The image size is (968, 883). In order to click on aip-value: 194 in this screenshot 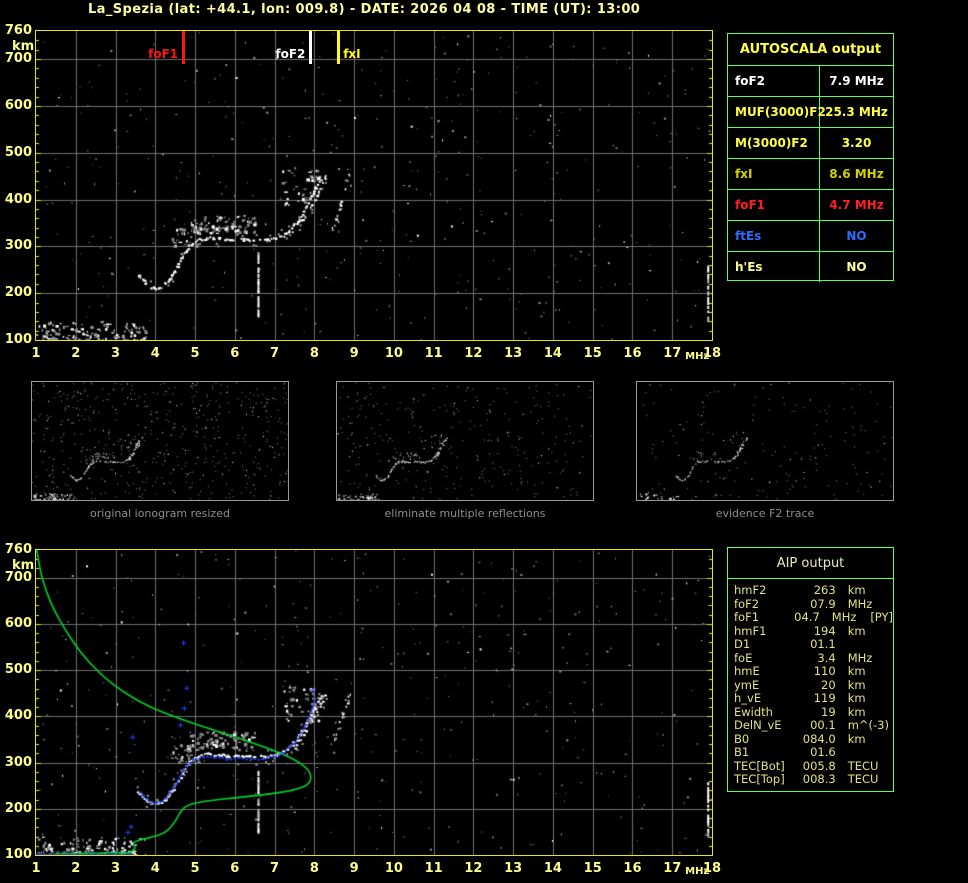, I will do `click(824, 630)`.